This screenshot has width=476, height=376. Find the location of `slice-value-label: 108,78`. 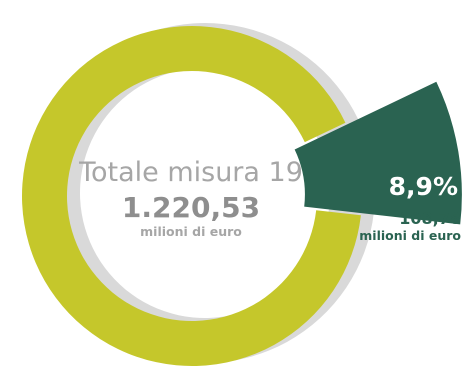

slice-value-label: 108,78 is located at coordinates (430, 218).